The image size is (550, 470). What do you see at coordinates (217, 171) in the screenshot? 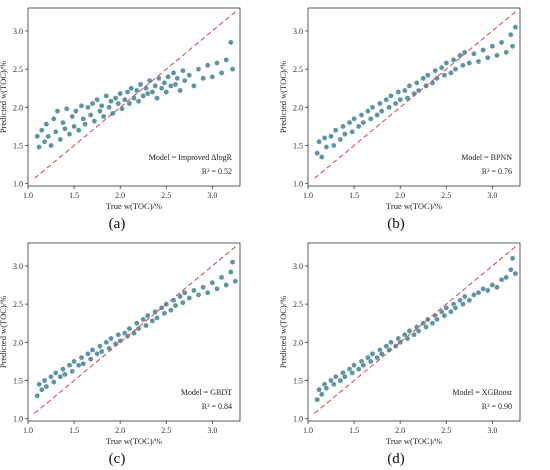
I see `r2-annotation: R² = 0.52` at bounding box center [217, 171].